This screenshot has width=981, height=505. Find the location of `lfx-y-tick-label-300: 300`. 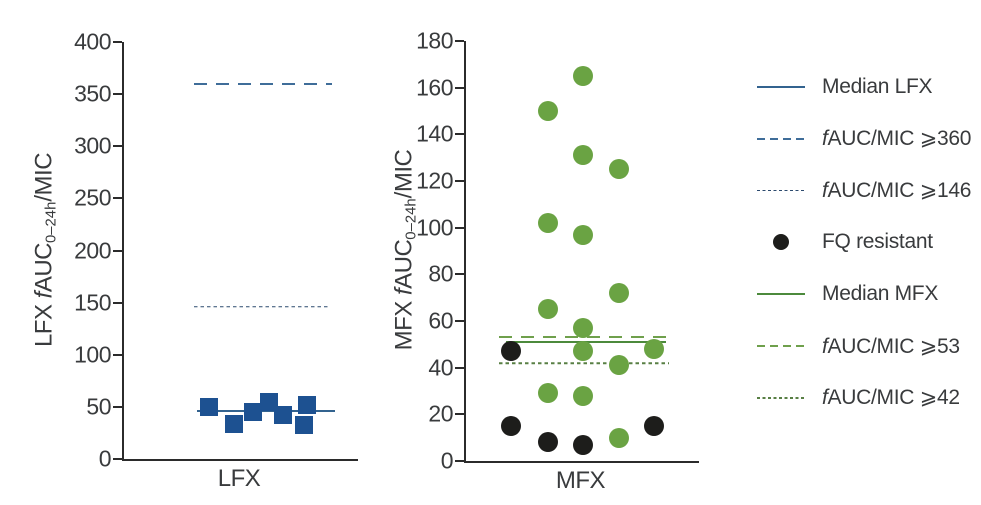

lfx-y-tick-label-300: 300 is located at coordinates (92, 145).